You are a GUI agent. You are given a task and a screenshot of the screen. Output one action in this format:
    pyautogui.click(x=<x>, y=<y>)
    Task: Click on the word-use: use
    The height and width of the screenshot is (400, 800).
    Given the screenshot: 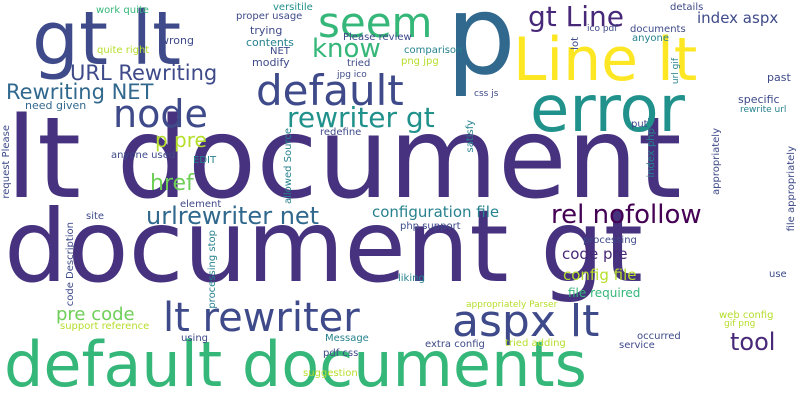 What is the action you would take?
    pyautogui.click(x=778, y=274)
    